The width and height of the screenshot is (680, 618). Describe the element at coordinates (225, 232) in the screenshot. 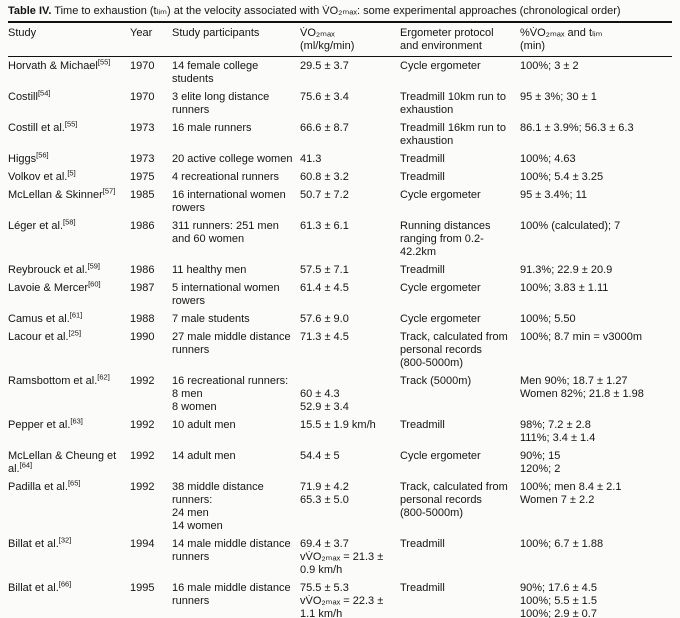

I see `participants-cell: 311 runners: 251 men and 60 women` at that location.